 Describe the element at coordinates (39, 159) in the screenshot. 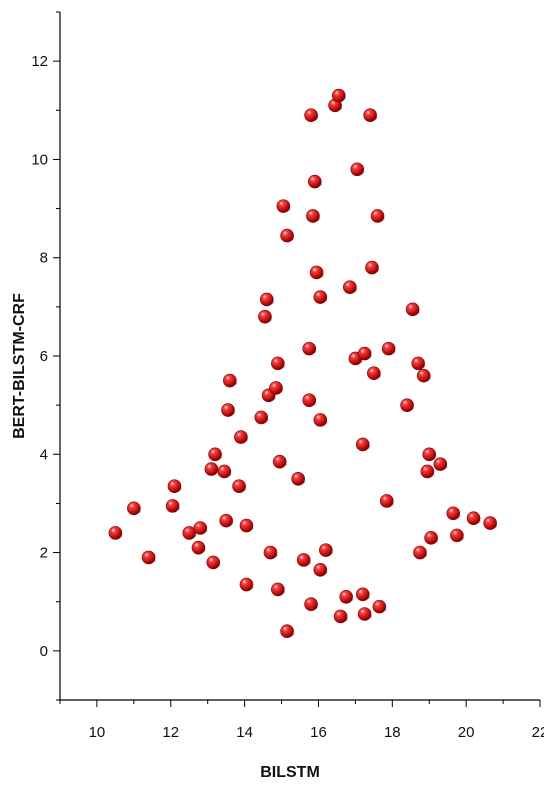

I see `y-tick-label: 10` at that location.